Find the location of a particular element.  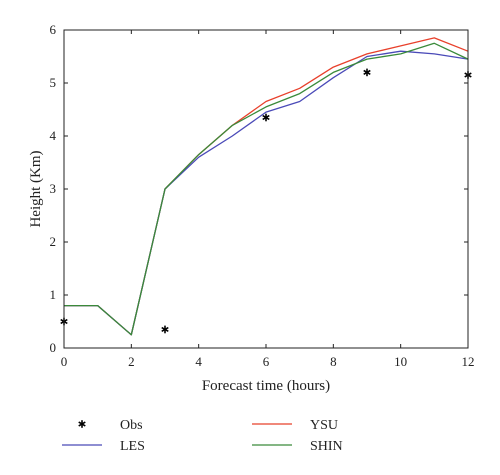

y-tick-label: 6 is located at coordinates (53, 29).